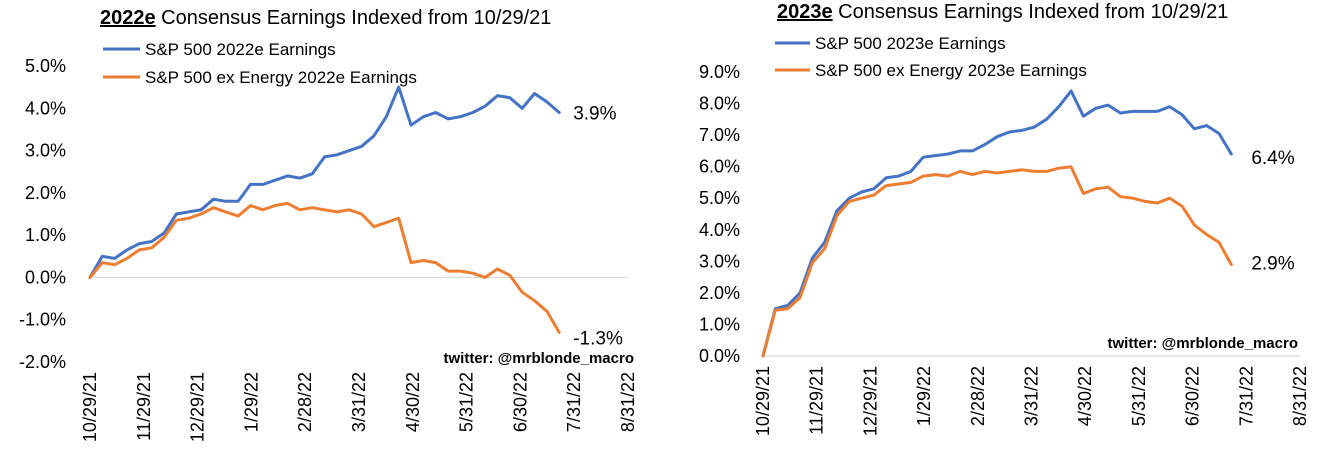  Describe the element at coordinates (1272, 263) in the screenshot. I see `series-end-label: 2.9%` at that location.